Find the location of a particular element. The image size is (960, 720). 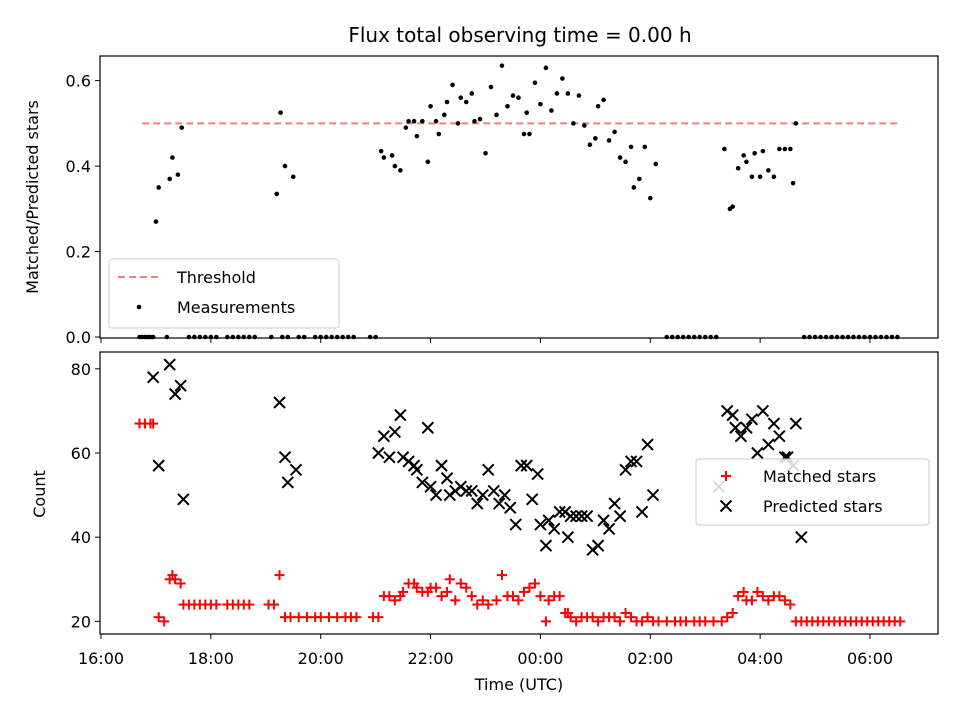

threshold-legend-label: Threshold is located at coordinates (216, 277).